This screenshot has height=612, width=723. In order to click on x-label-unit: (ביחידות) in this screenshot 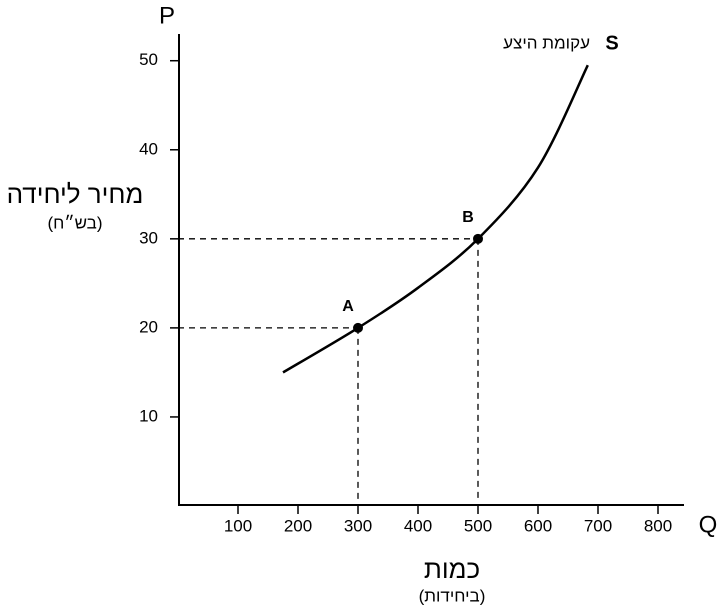, I will do `click(452, 595)`.